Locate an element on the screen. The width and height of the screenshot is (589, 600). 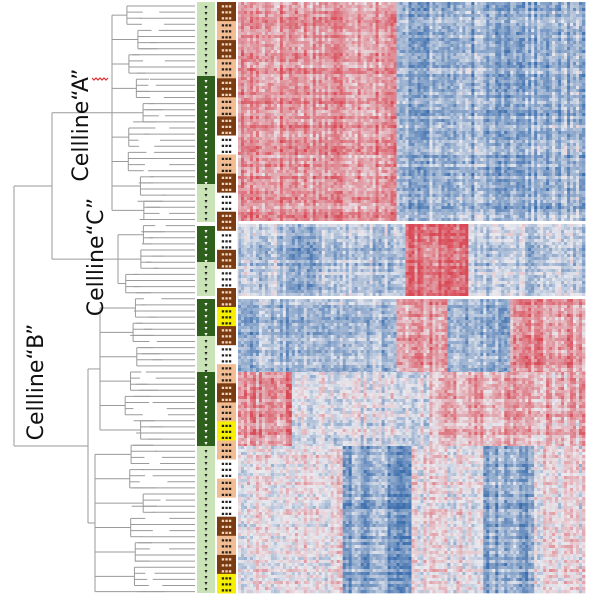
annotation-2-segment-yellow: ▪▪▪▪▪▪▪▪▪ is located at coordinates (226, 317).